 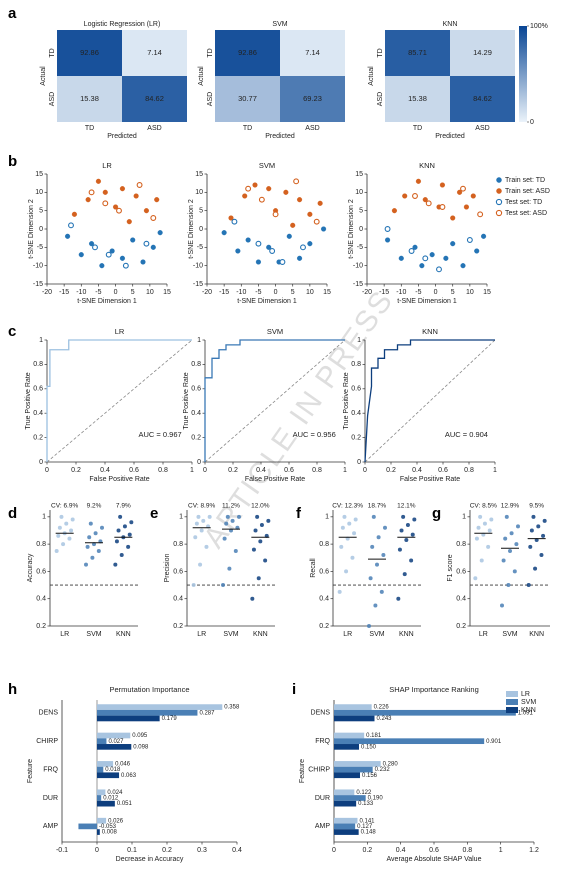 I want to click on cv-annotation: 12.1%, so click(x=406, y=506).